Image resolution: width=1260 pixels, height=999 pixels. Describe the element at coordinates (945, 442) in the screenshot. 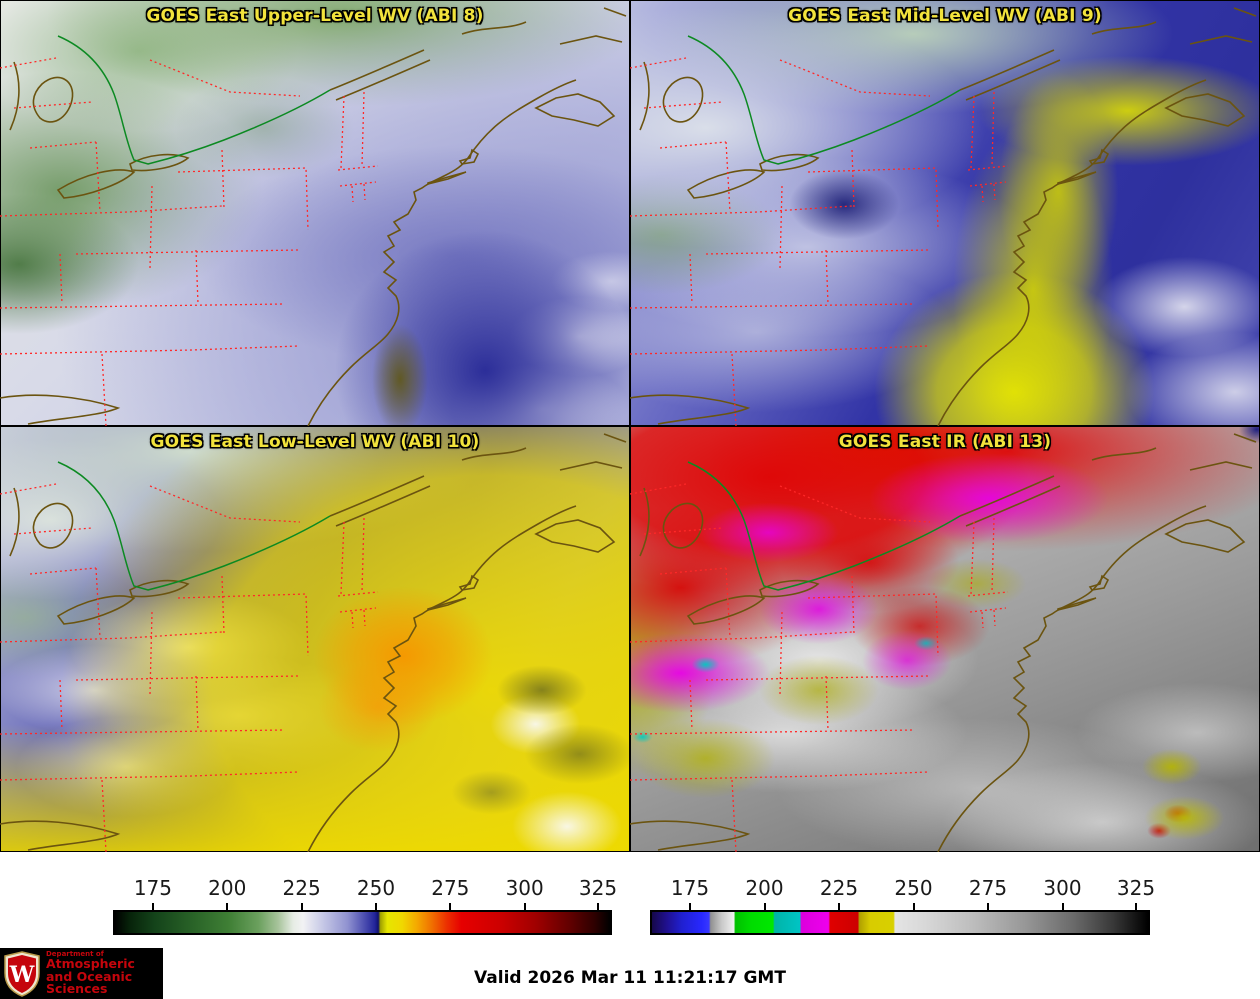

I see `panel-title-abi13: GOES East IR (ABI 13)` at that location.